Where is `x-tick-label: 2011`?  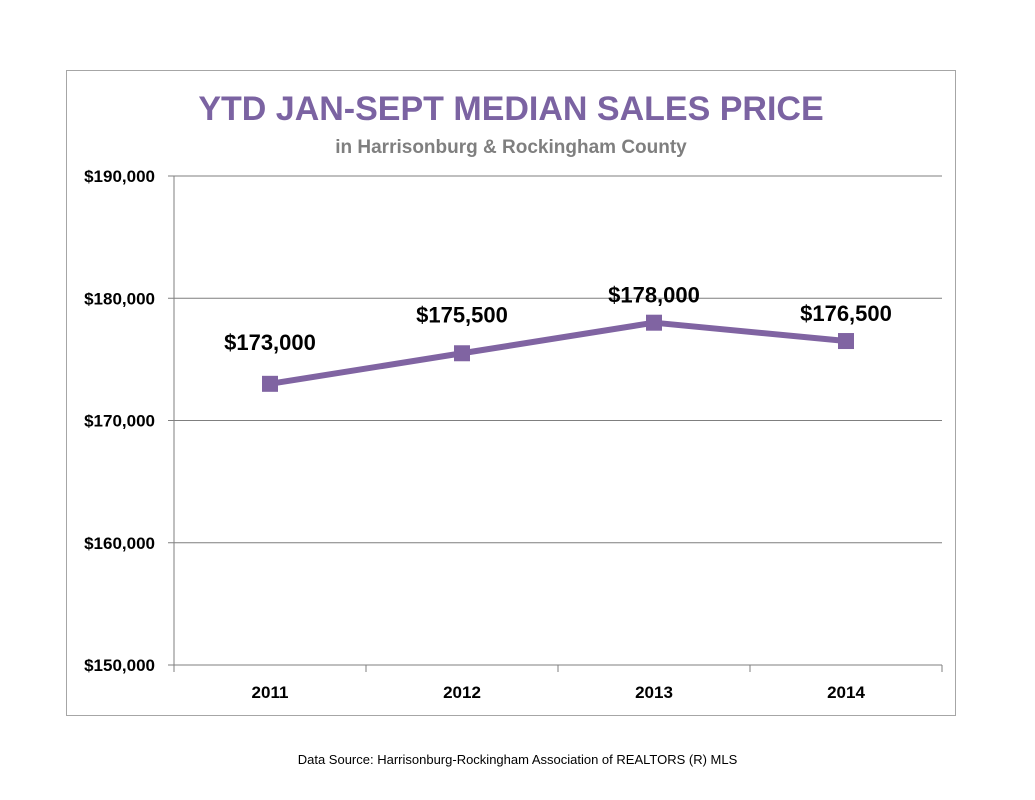 x-tick-label: 2011 is located at coordinates (270, 692).